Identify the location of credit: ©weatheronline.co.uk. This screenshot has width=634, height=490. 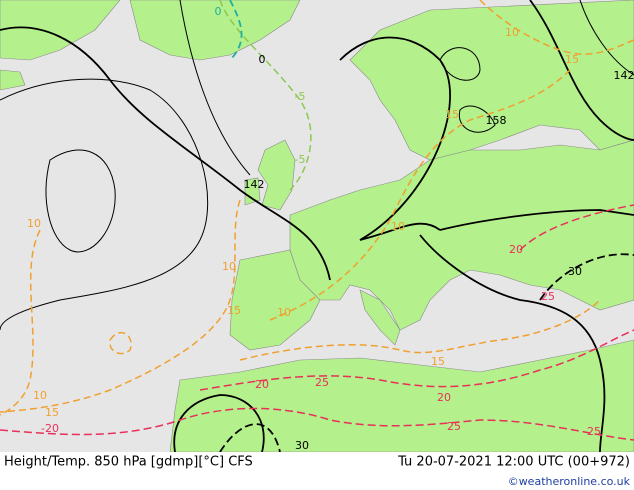
(569, 481).